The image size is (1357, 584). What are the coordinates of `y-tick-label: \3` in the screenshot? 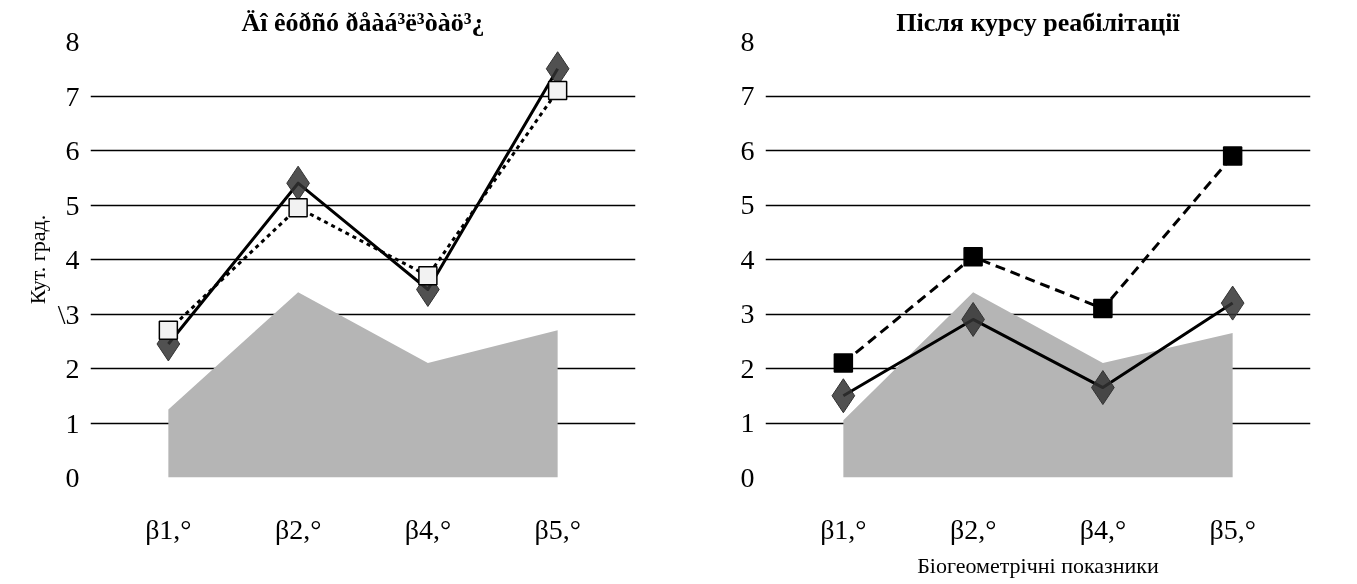 It's located at (68, 314).